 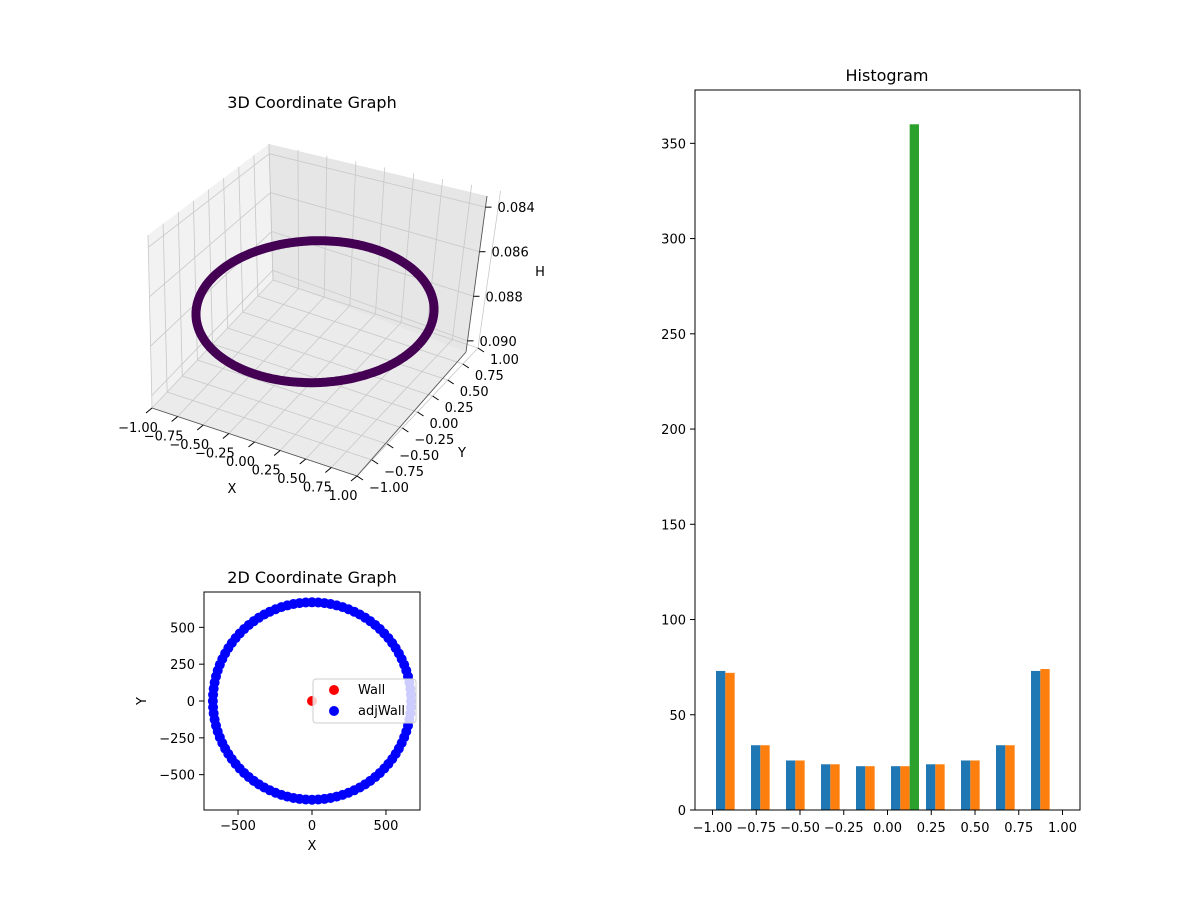 I want to click on yhist-tick-label: 150, so click(x=673, y=525).